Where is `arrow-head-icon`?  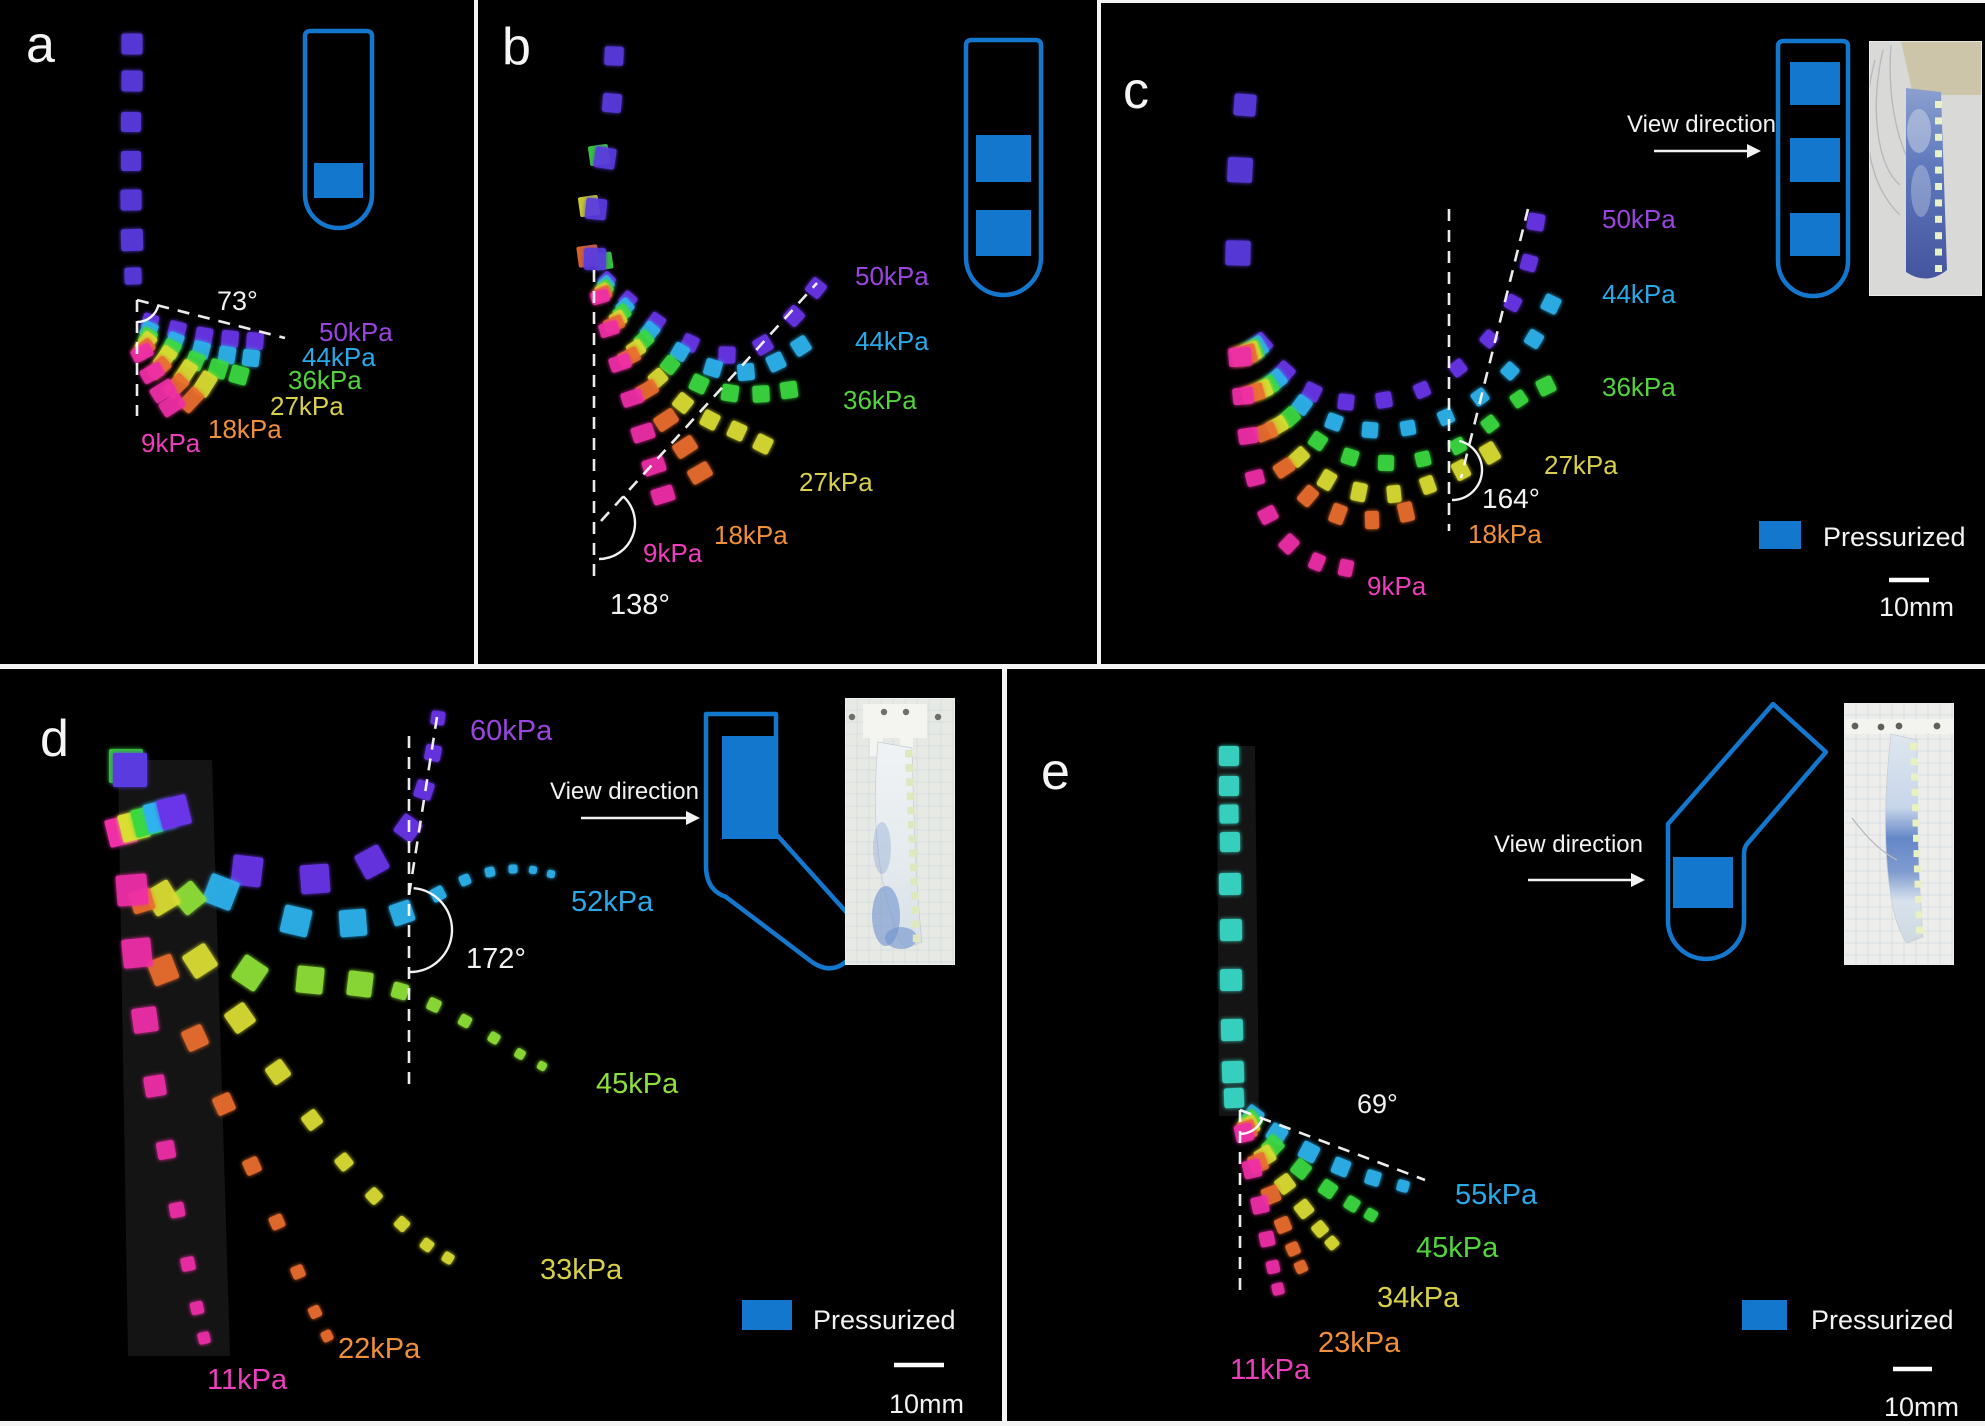 arrow-head-icon is located at coordinates (693, 818).